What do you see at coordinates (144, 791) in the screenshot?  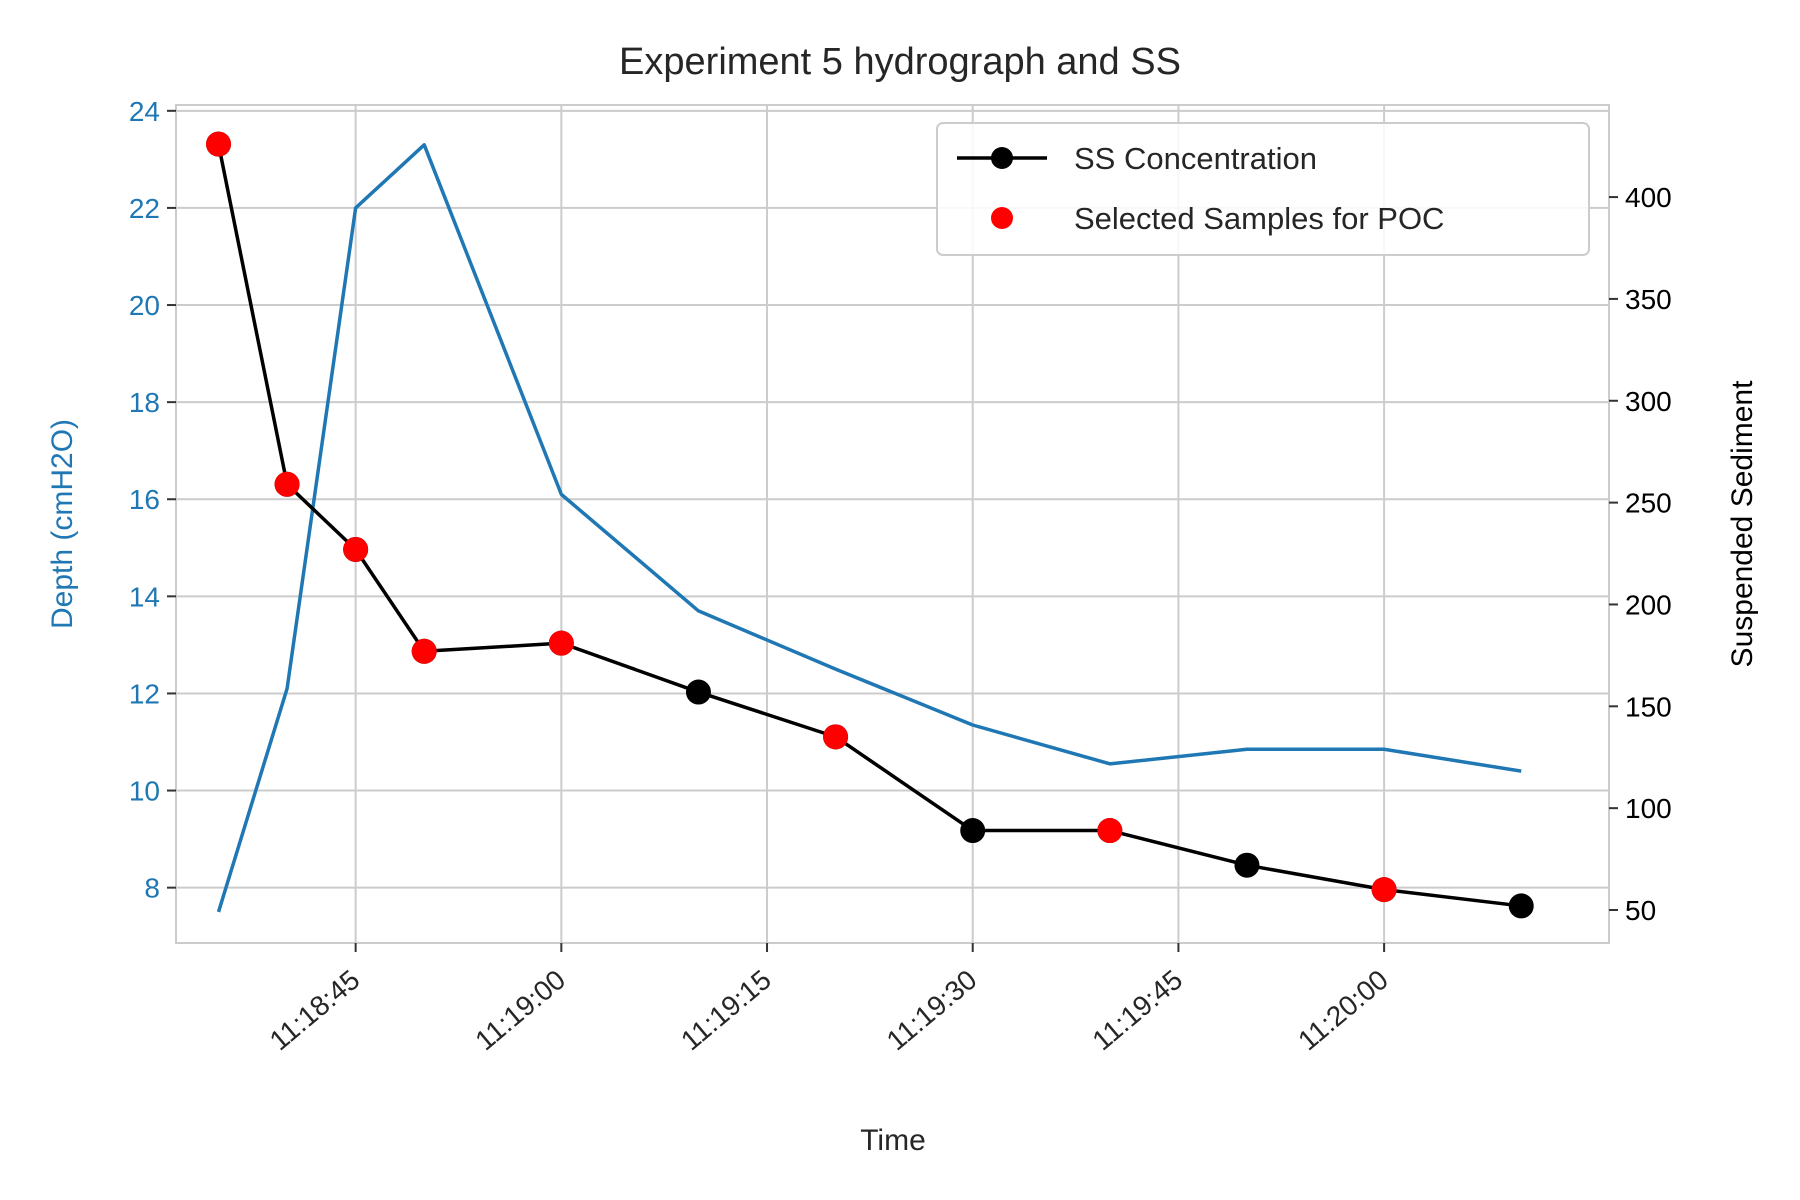 I see `y-left-tick-label: 10` at bounding box center [144, 791].